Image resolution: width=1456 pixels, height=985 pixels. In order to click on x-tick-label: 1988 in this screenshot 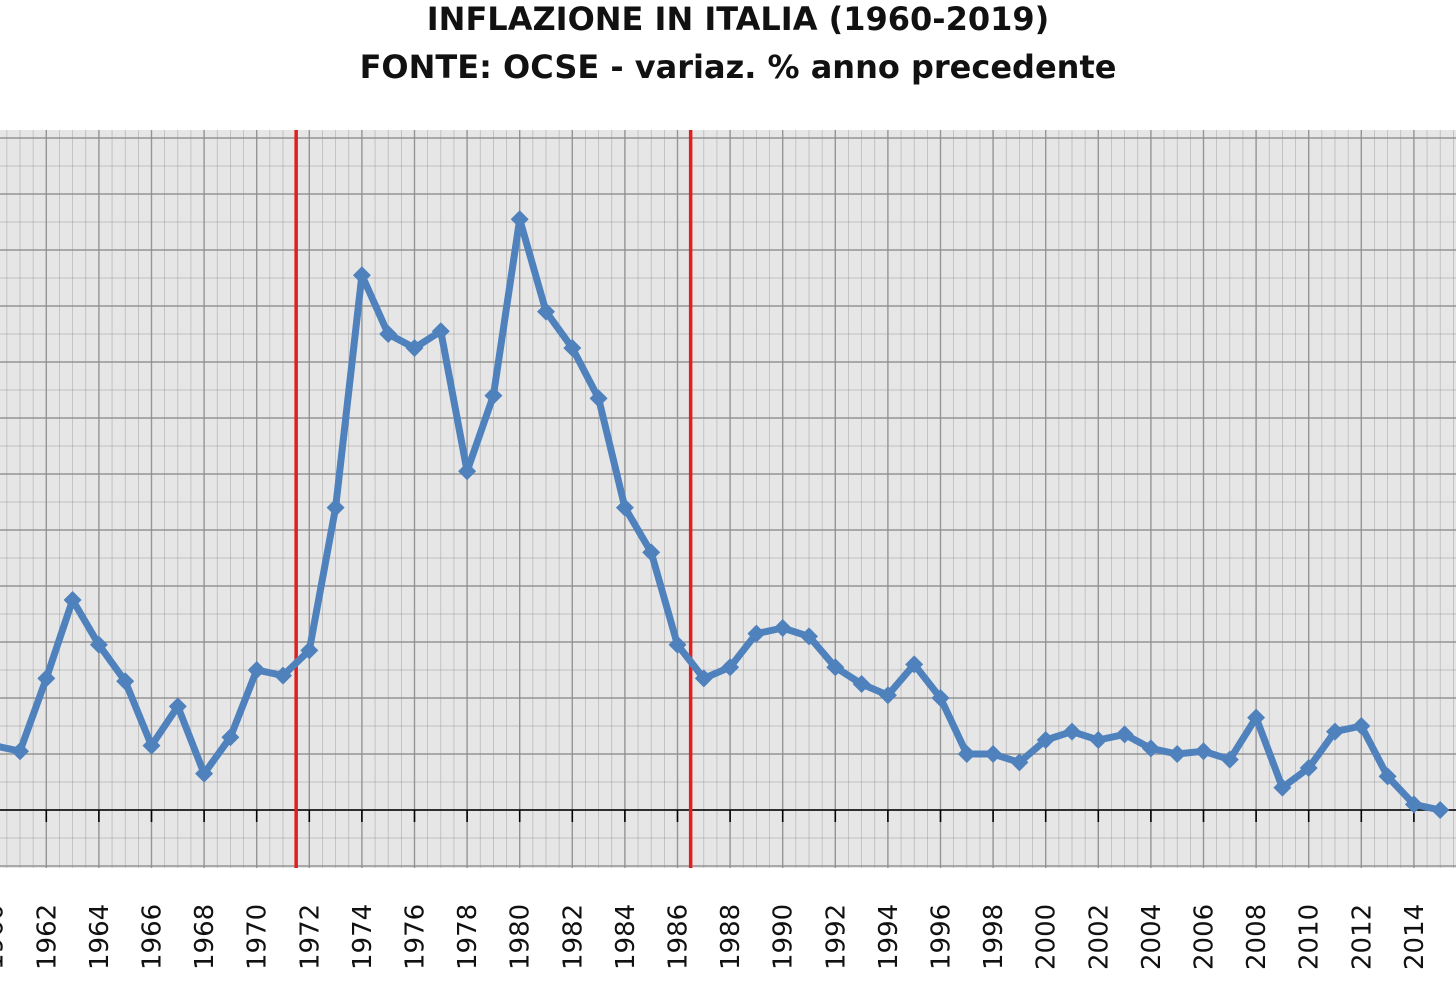, I will do `click(731, 937)`.